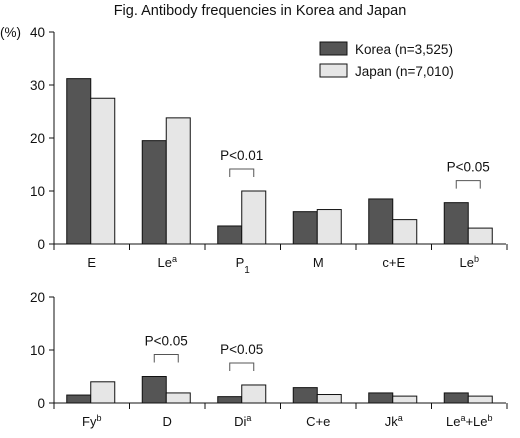 This screenshot has width=520, height=438. Describe the element at coordinates (91, 262) in the screenshot. I see `category-label: E` at that location.